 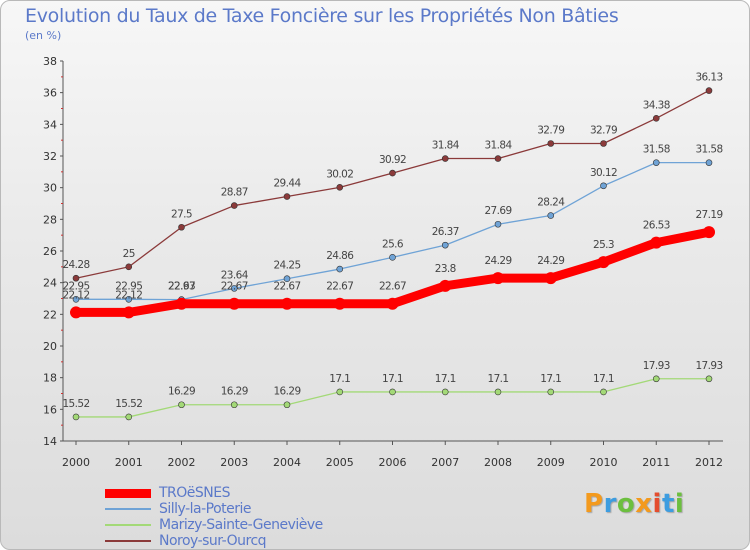 I want to click on data-label: 22.12, so click(x=75, y=295).